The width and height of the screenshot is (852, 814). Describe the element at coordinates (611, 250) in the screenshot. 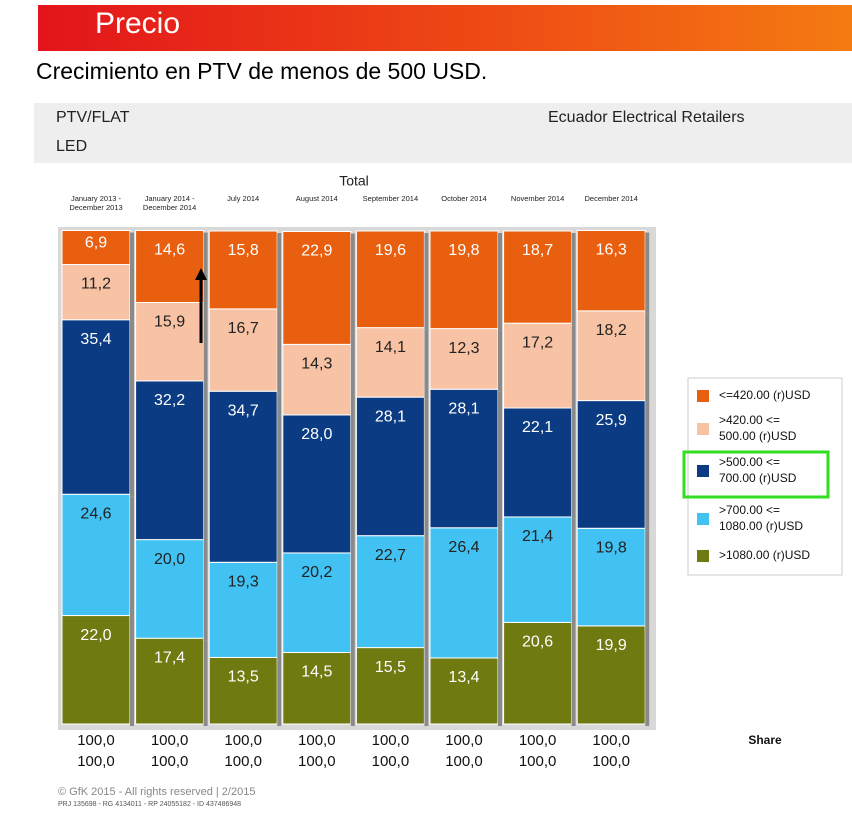

I see `data-label: 16,3` at that location.